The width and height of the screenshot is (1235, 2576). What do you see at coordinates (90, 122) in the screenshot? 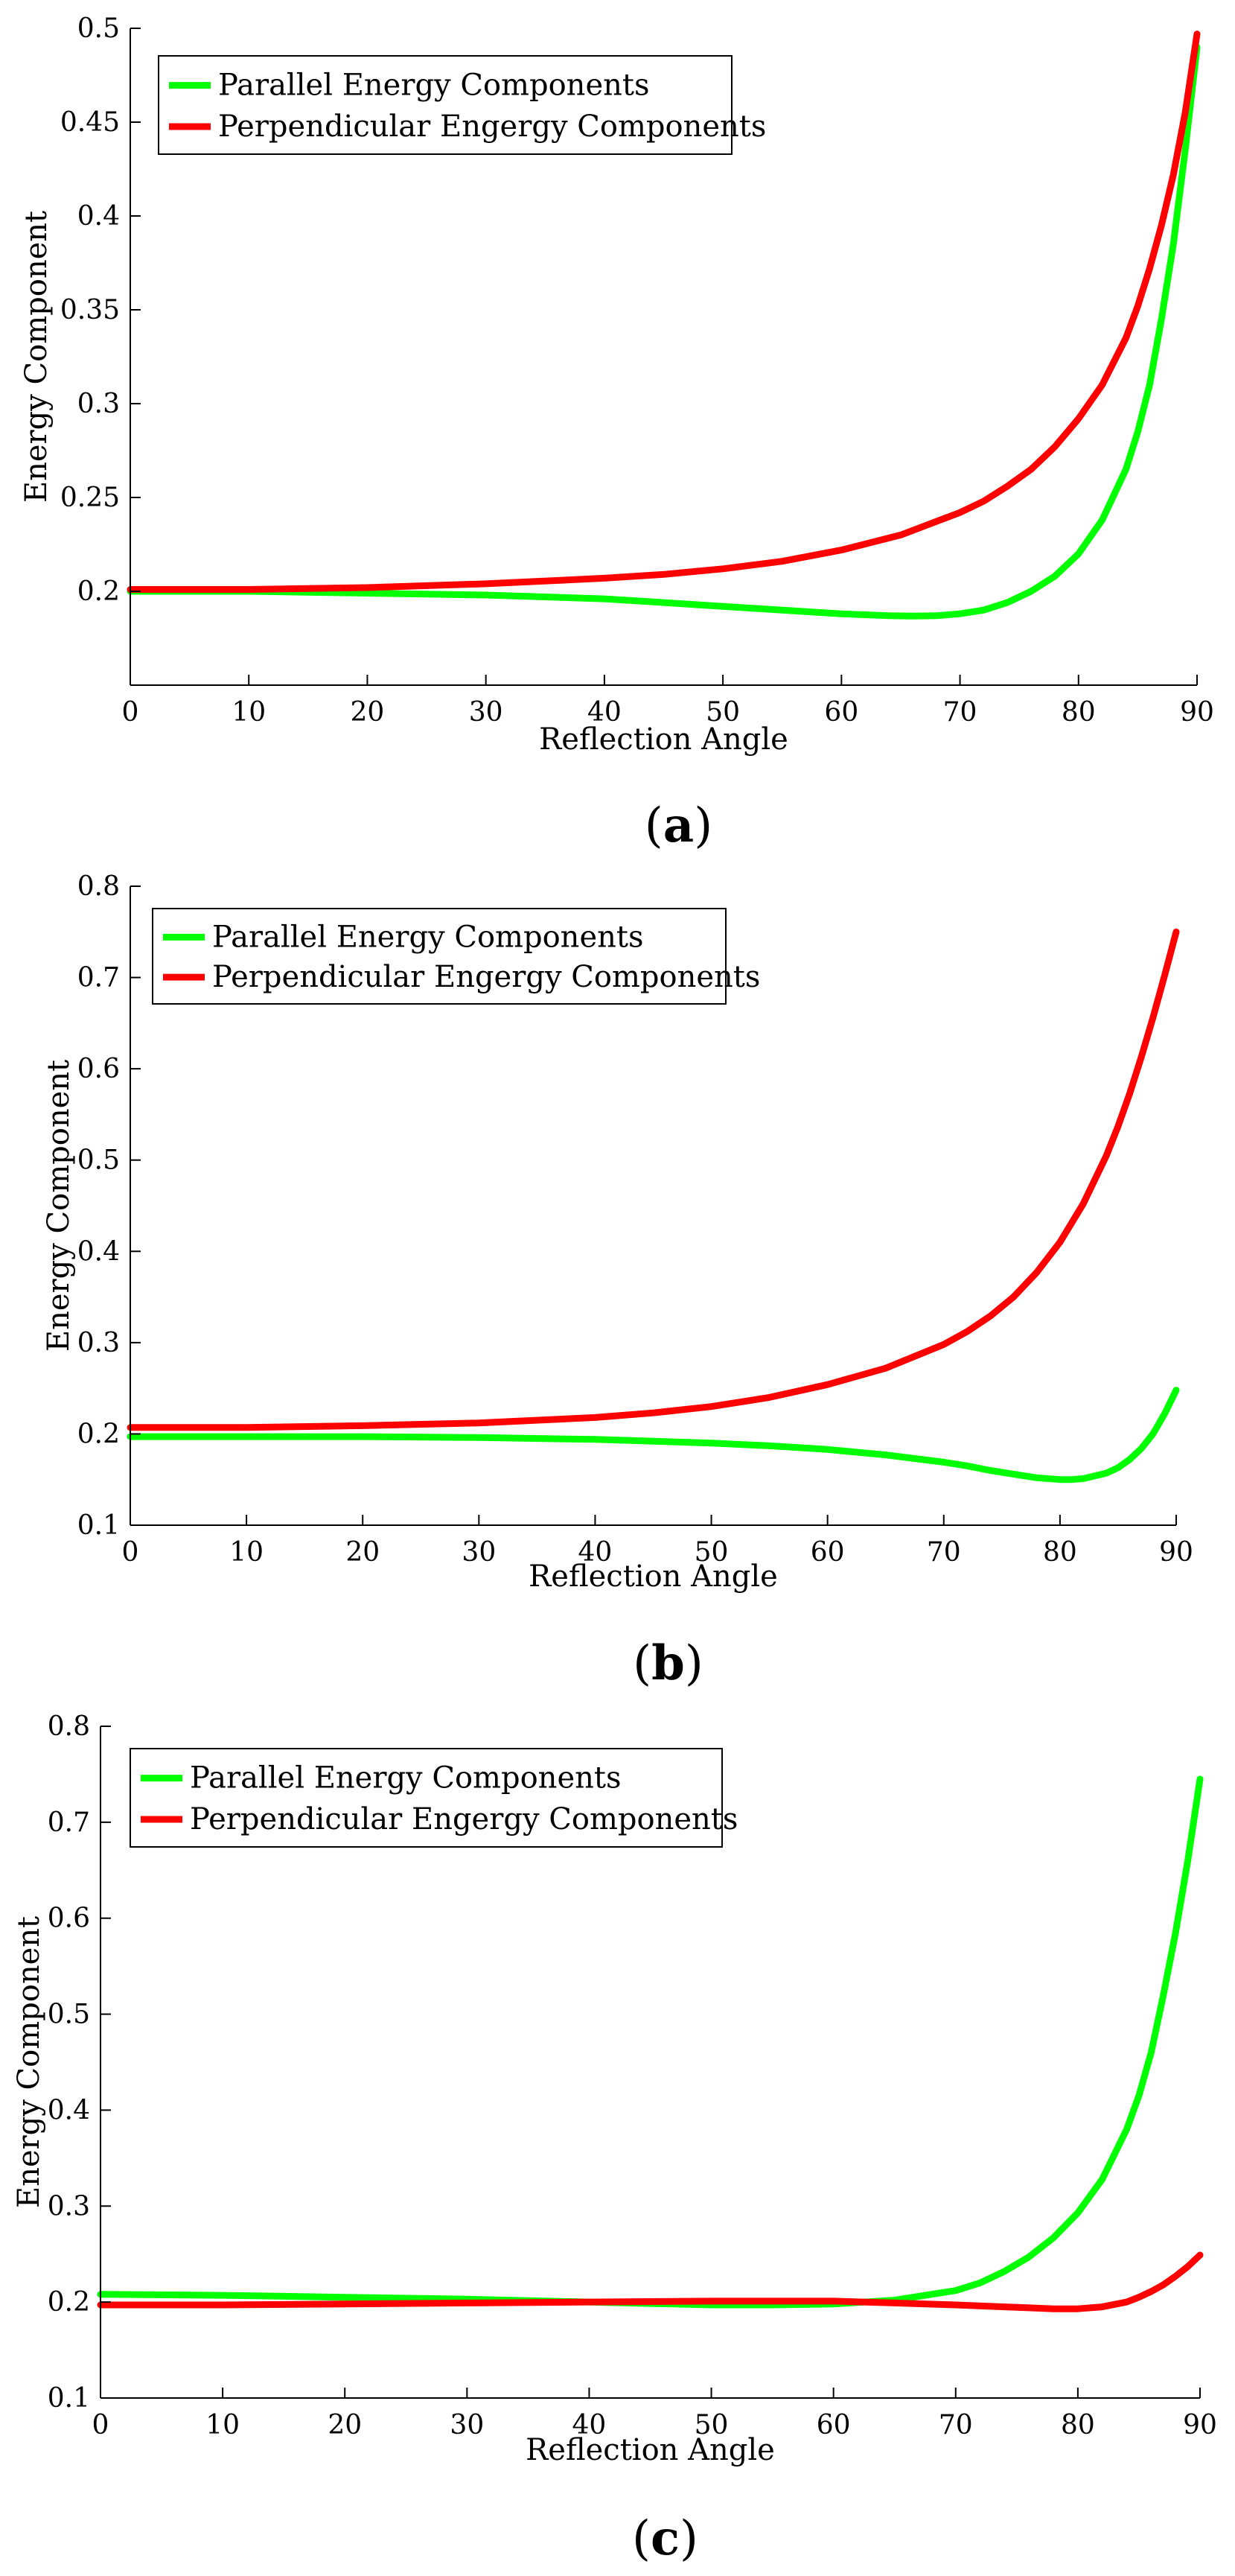
I see `y-tick-label: 0.45` at bounding box center [90, 122].